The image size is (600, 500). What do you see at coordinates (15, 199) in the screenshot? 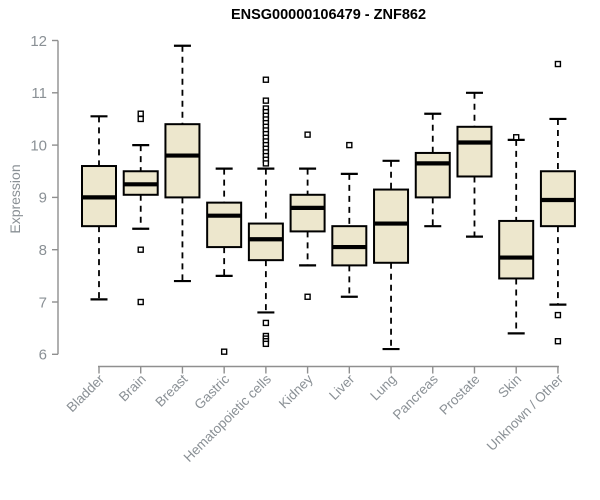
I see `y-axis-title: Expression` at bounding box center [15, 199].